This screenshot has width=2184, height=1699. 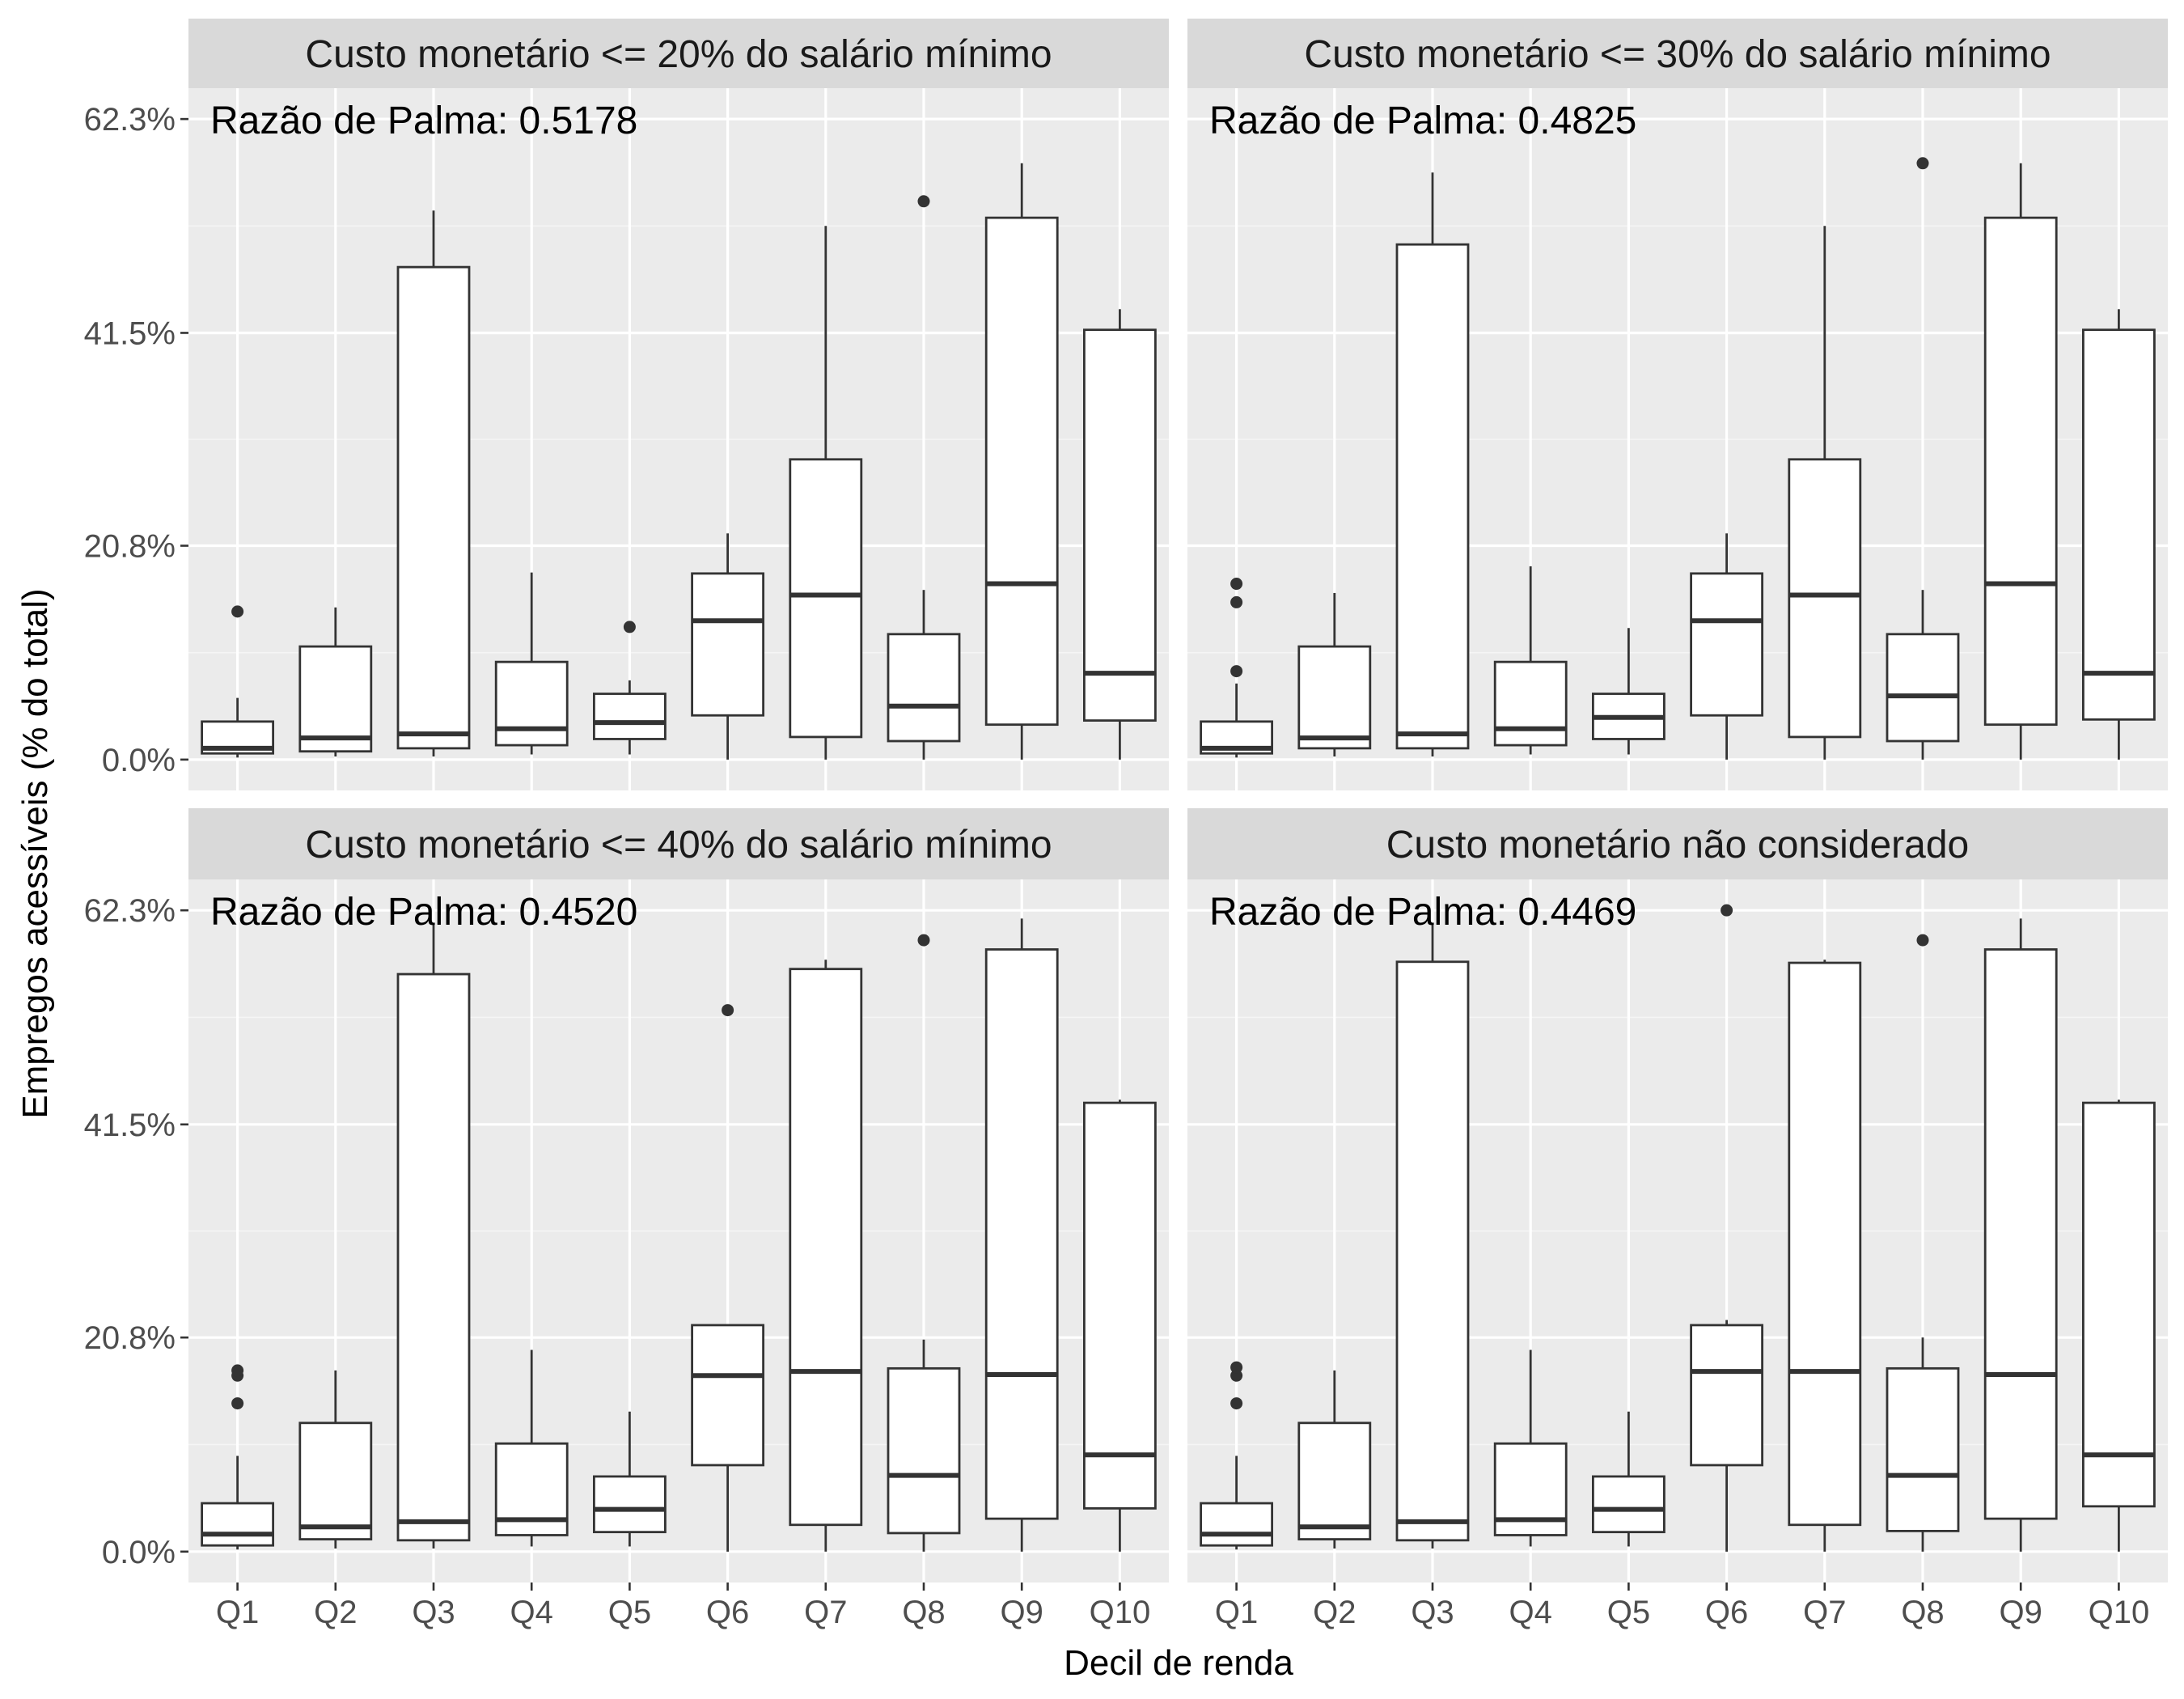 I want to click on x-tick-label: Q6, so click(x=1726, y=1612).